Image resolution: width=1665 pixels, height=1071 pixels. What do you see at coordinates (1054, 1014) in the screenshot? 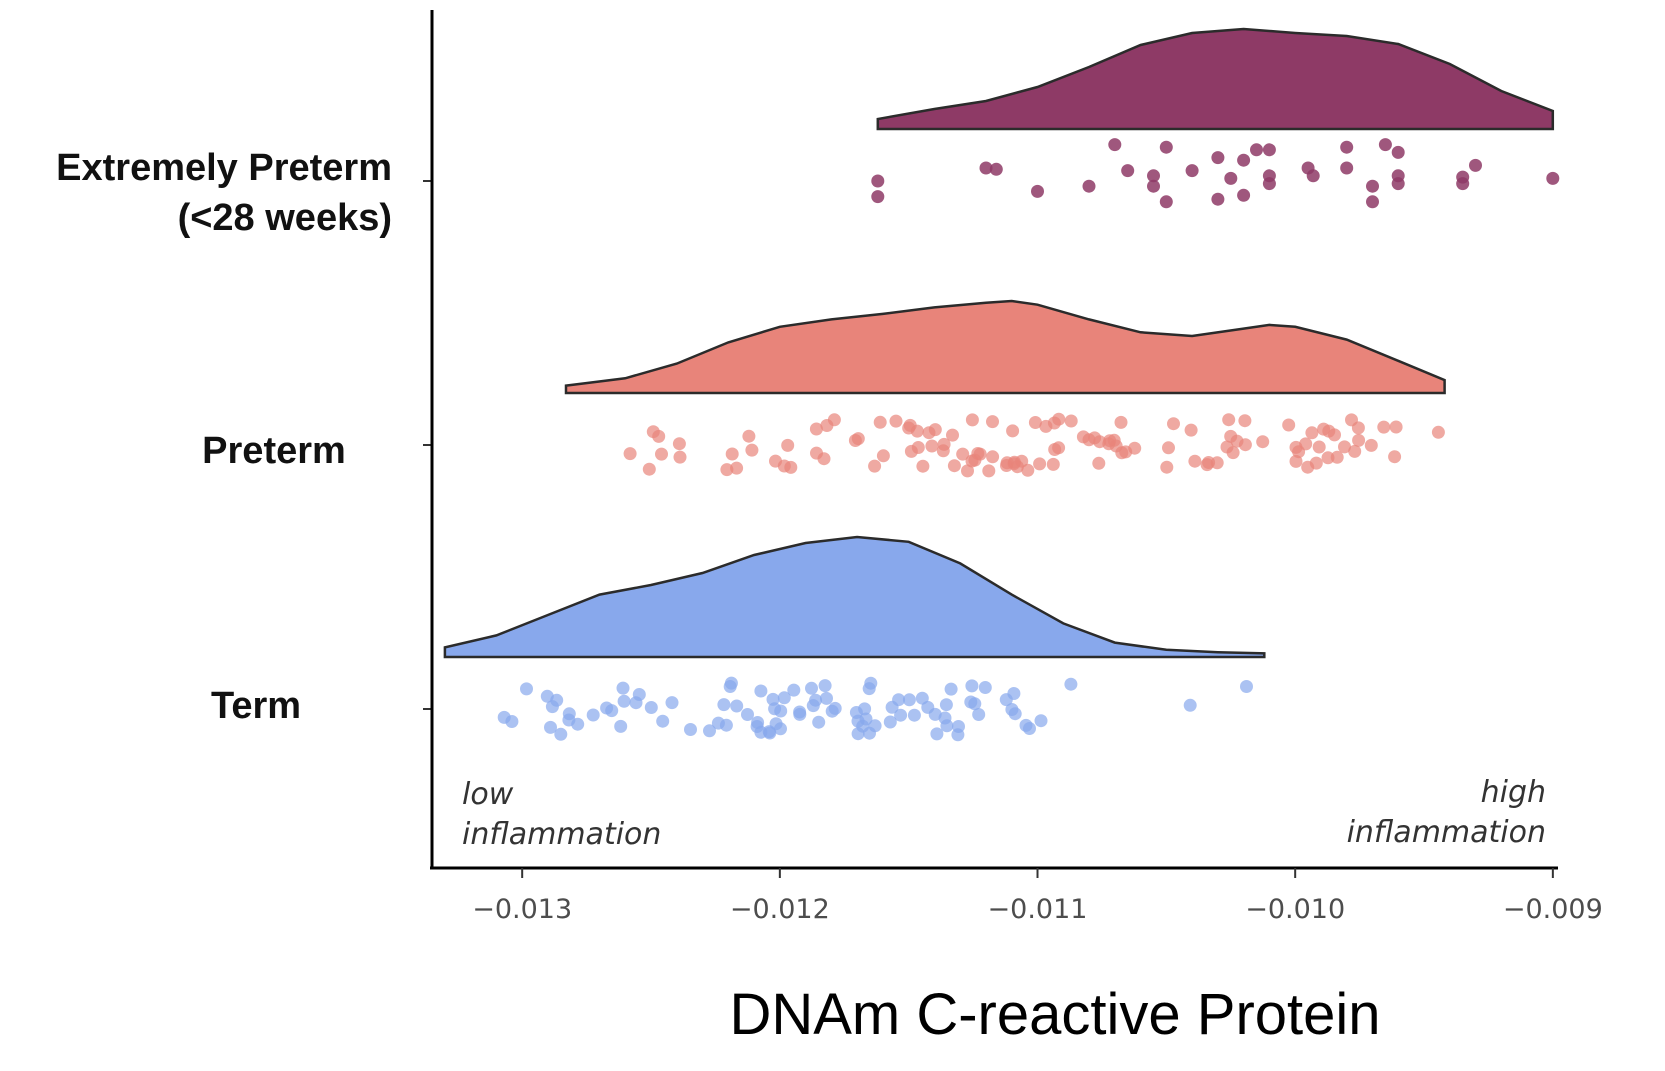
I see `x-axis-title: DNAm C-reactive Protein` at bounding box center [1054, 1014].